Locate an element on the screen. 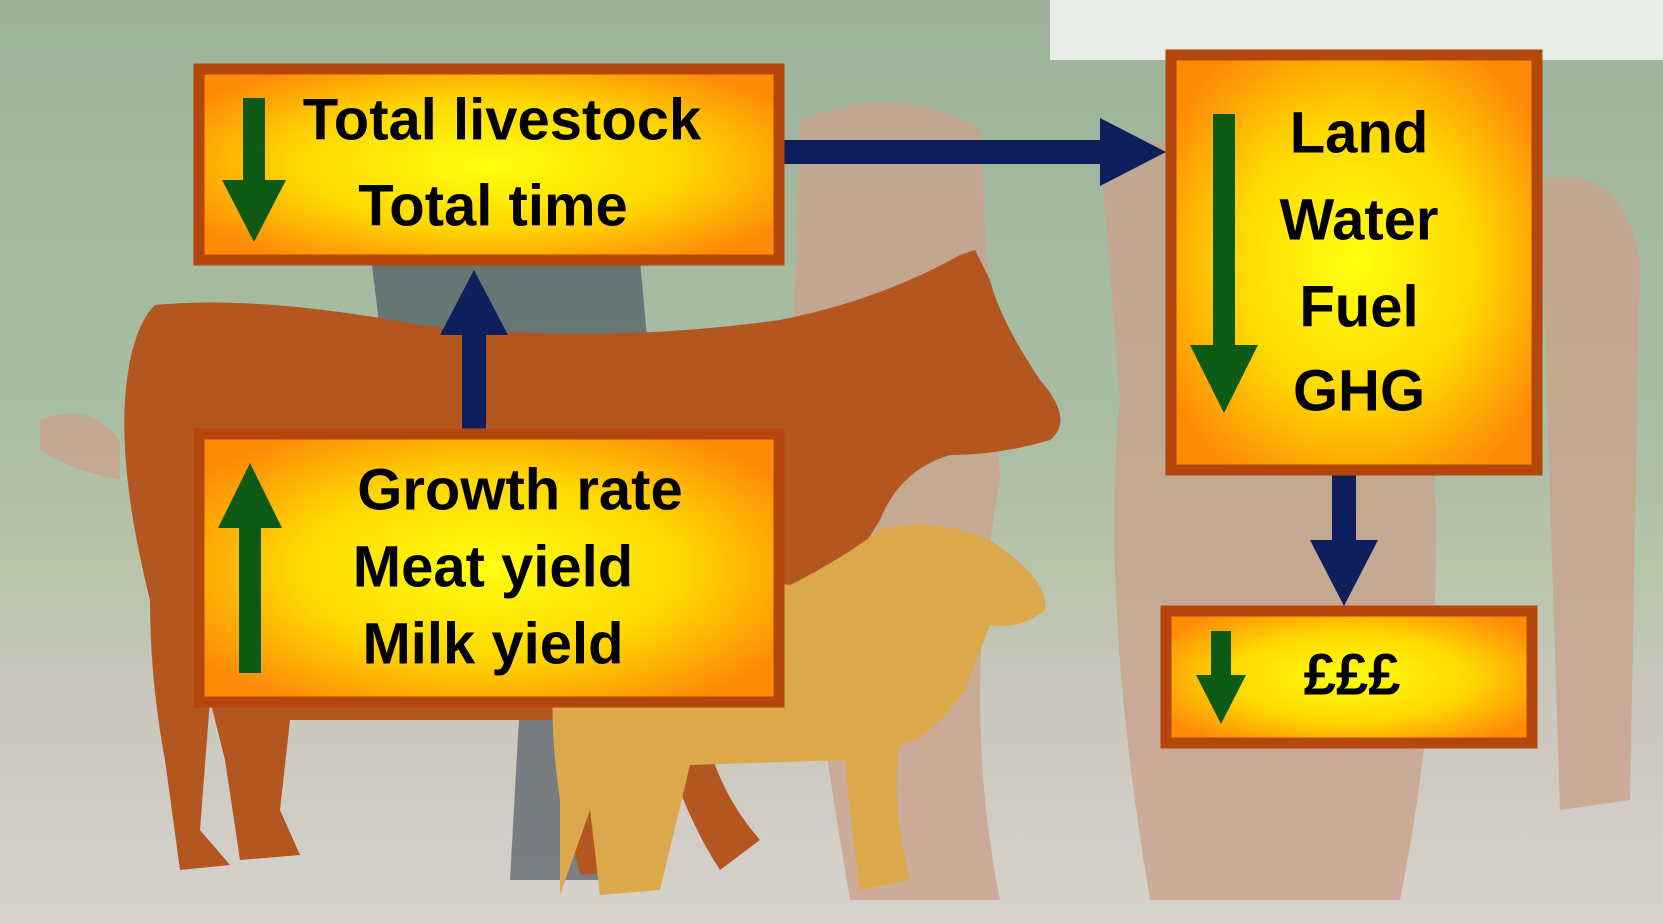 The height and width of the screenshot is (923, 1663). up-arrow-shaft is located at coordinates (250, 596).